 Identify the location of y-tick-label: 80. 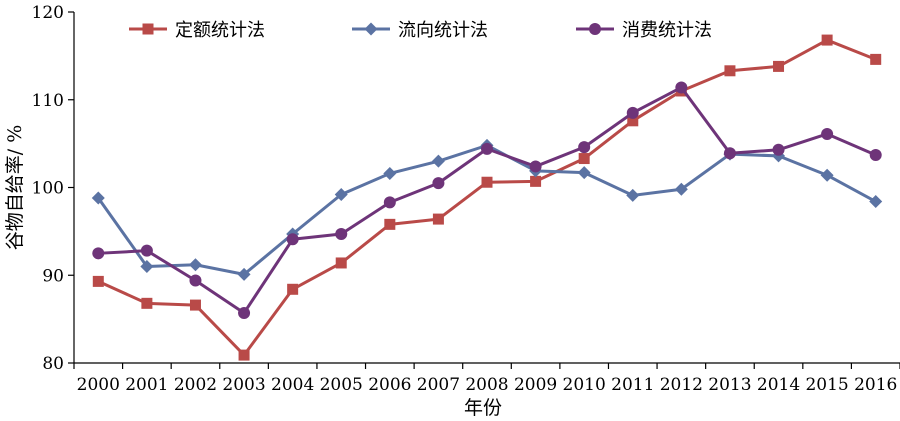
(53, 364).